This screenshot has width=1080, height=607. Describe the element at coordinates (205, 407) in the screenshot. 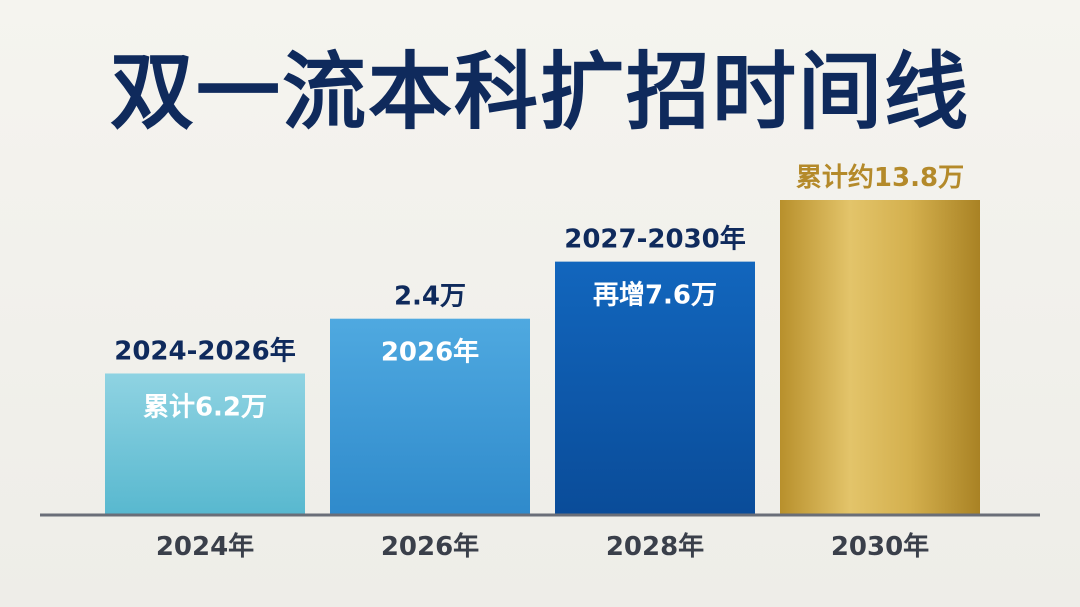

I see `bar-label-inside-1: 累计6.2万` at that location.